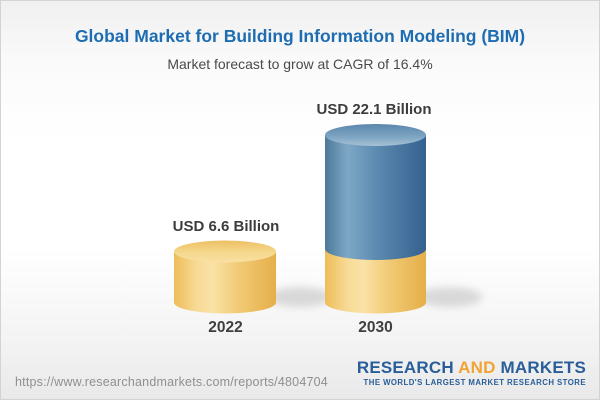 This screenshot has height=400, width=600. What do you see at coordinates (225, 251) in the screenshot?
I see `cylinder-2022-lid` at bounding box center [225, 251].